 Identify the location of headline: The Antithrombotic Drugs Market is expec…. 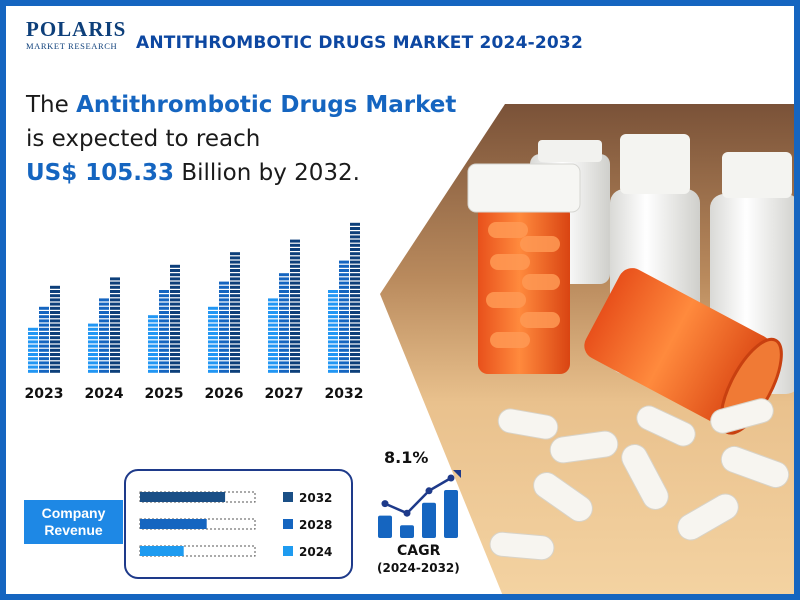
(241, 139).